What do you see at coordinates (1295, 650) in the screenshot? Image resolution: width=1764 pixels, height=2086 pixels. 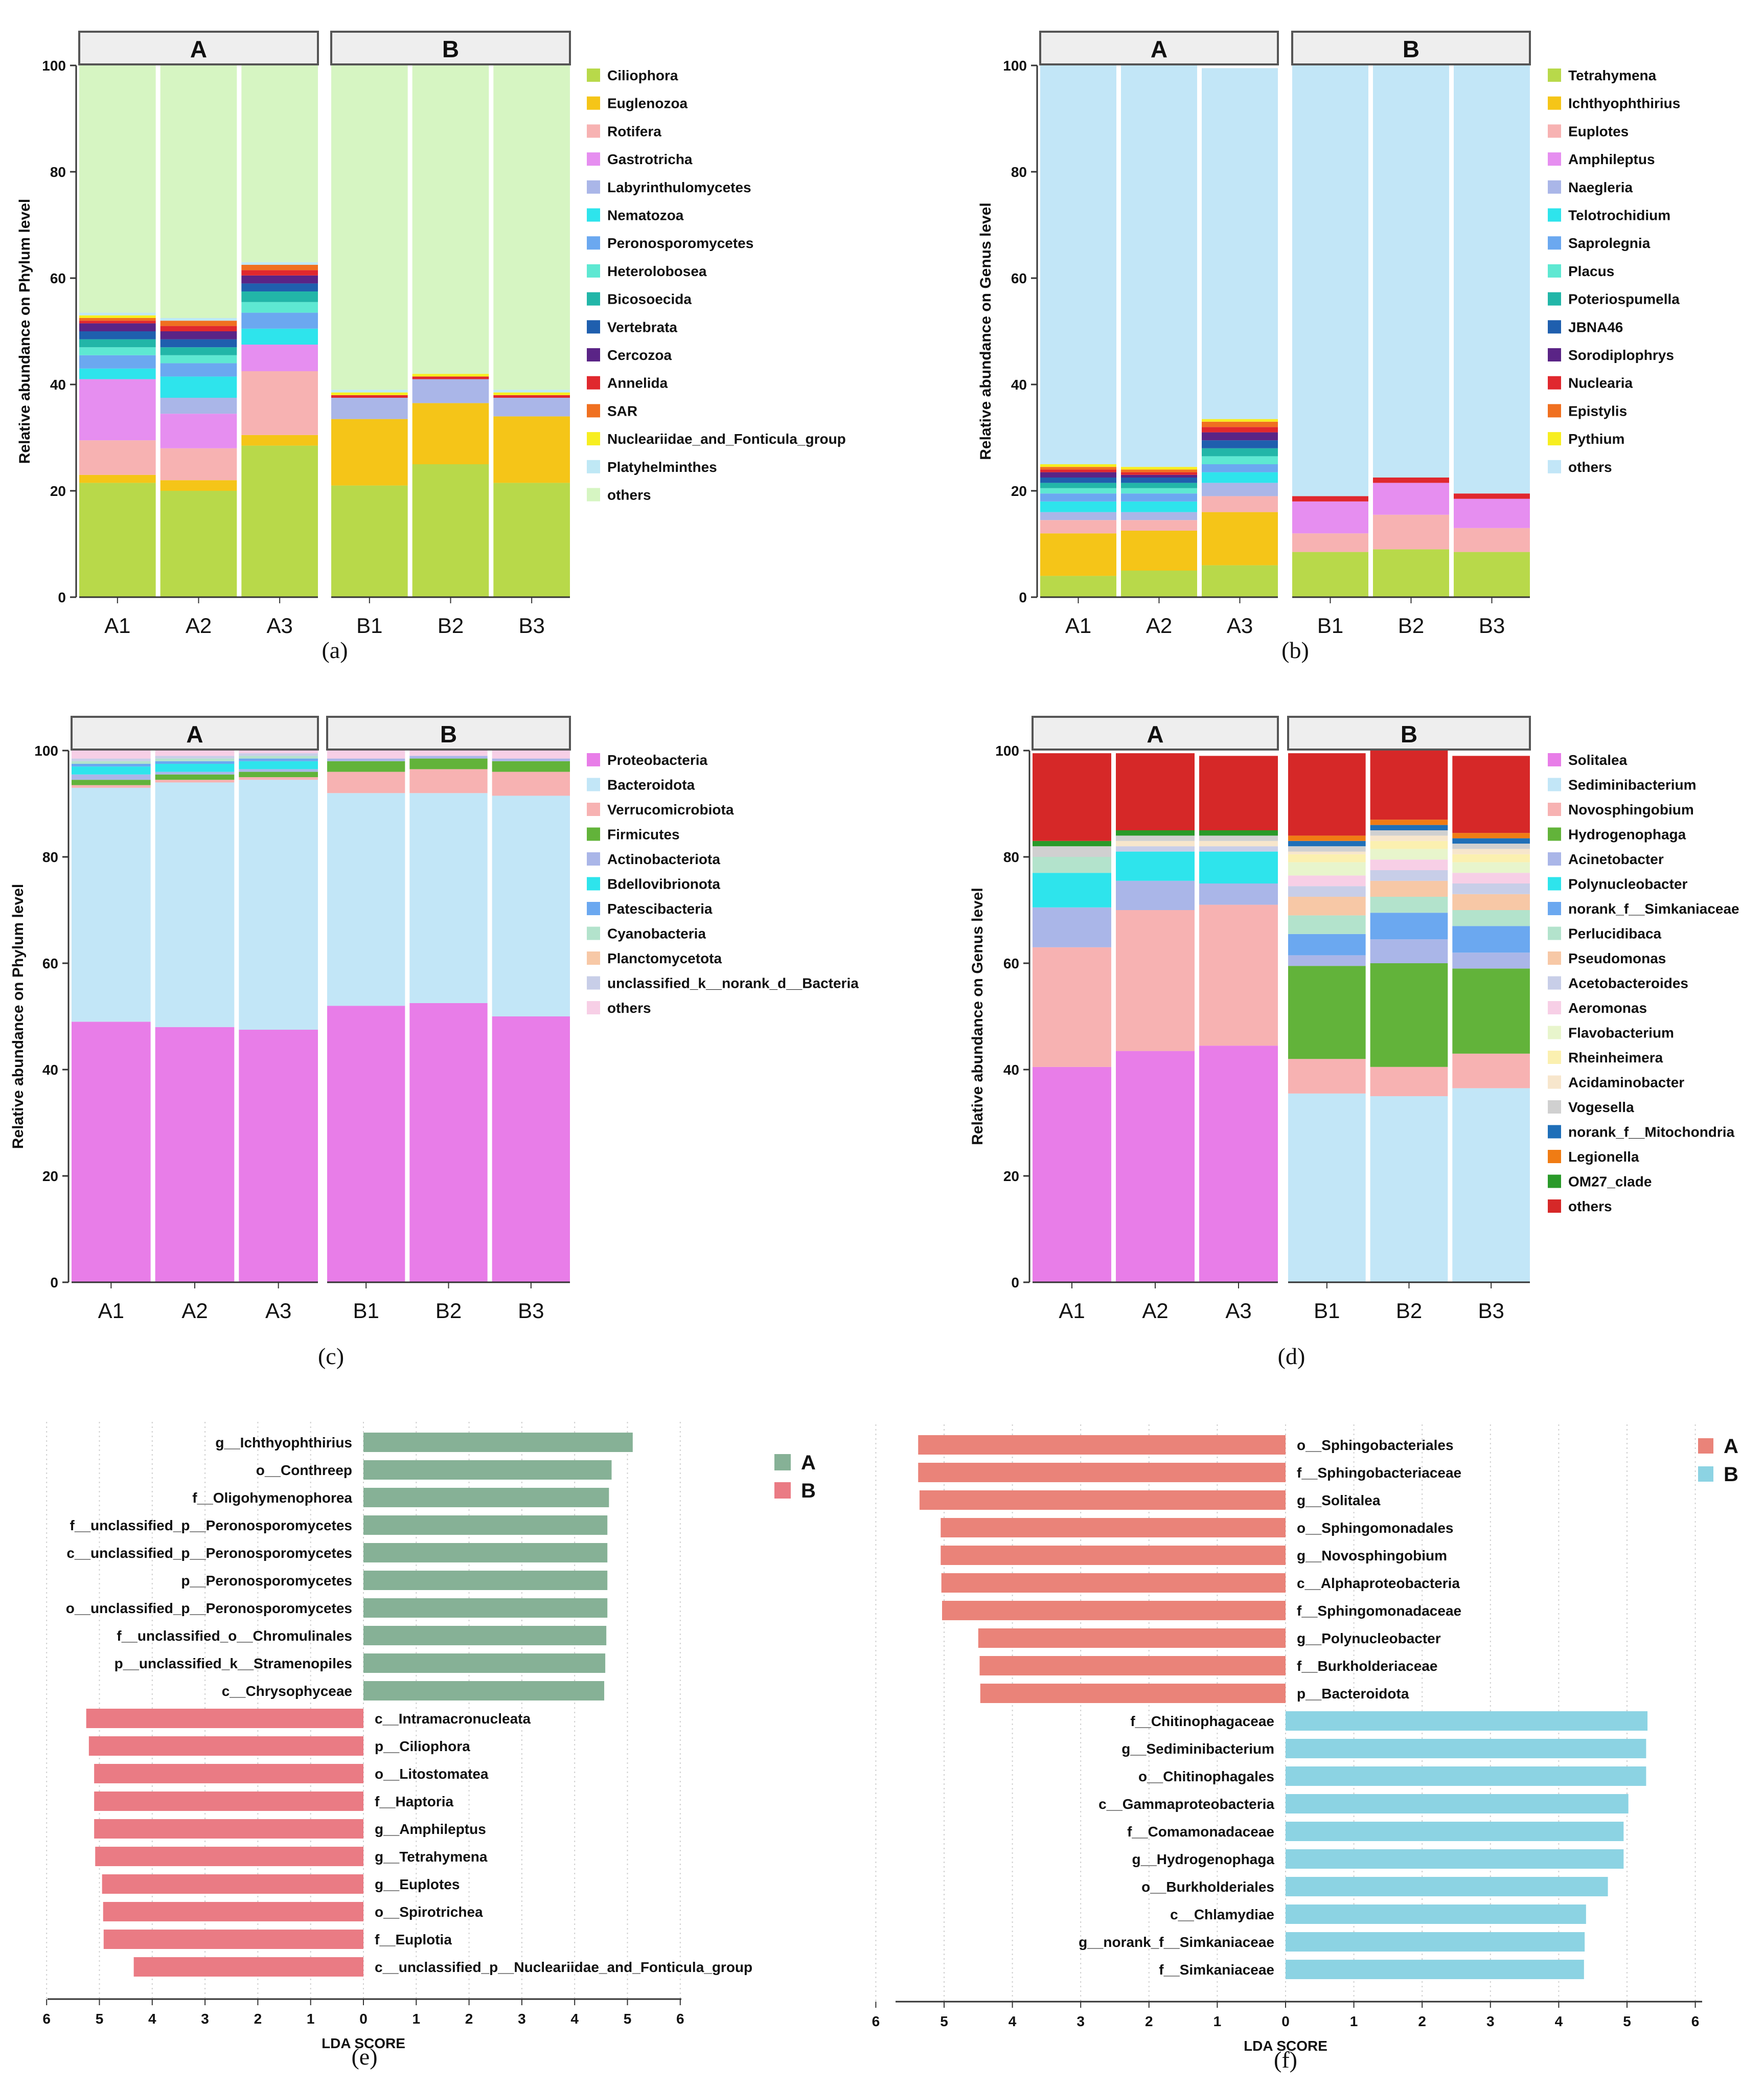 I see `panel-label: (b)` at bounding box center [1295, 650].